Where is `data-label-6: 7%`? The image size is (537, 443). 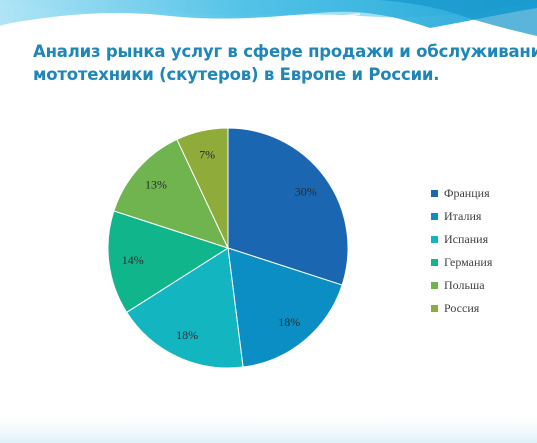
data-label-6: 7% is located at coordinates (207, 154).